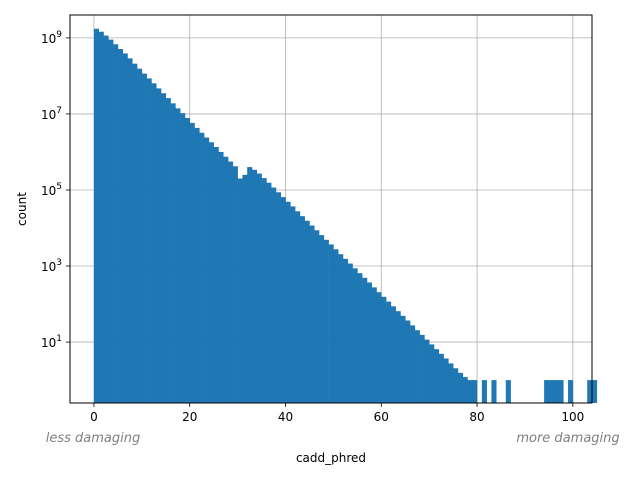  I want to click on annotation-more-damaging: more damaging, so click(567, 438).